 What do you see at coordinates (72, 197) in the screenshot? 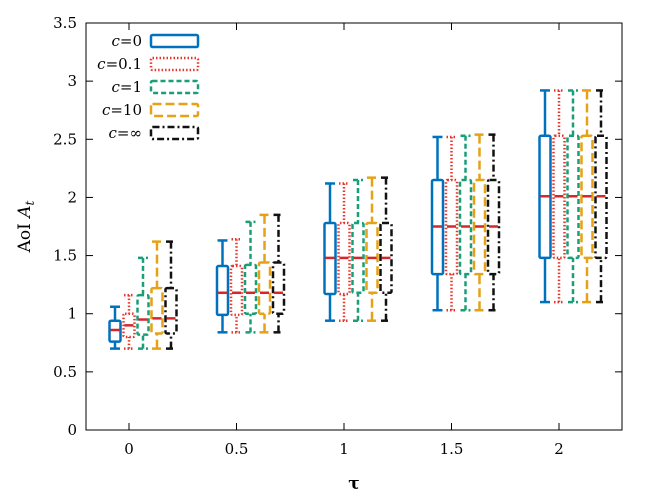
I see `y-tick-label: 2` at bounding box center [72, 197].